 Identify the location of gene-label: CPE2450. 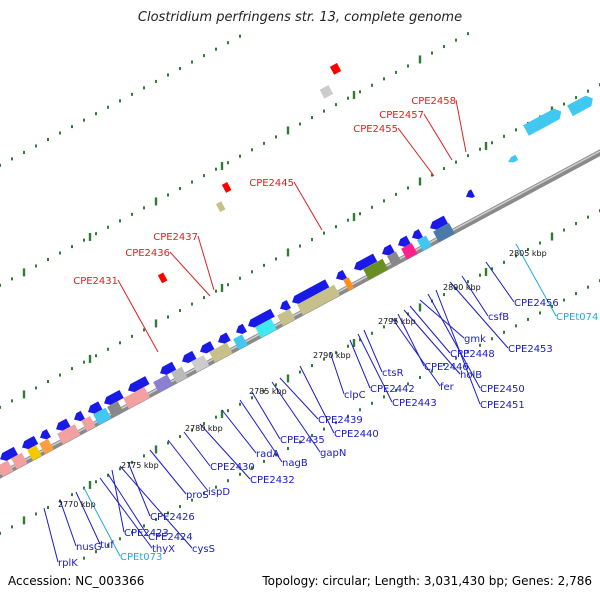
(502, 389).